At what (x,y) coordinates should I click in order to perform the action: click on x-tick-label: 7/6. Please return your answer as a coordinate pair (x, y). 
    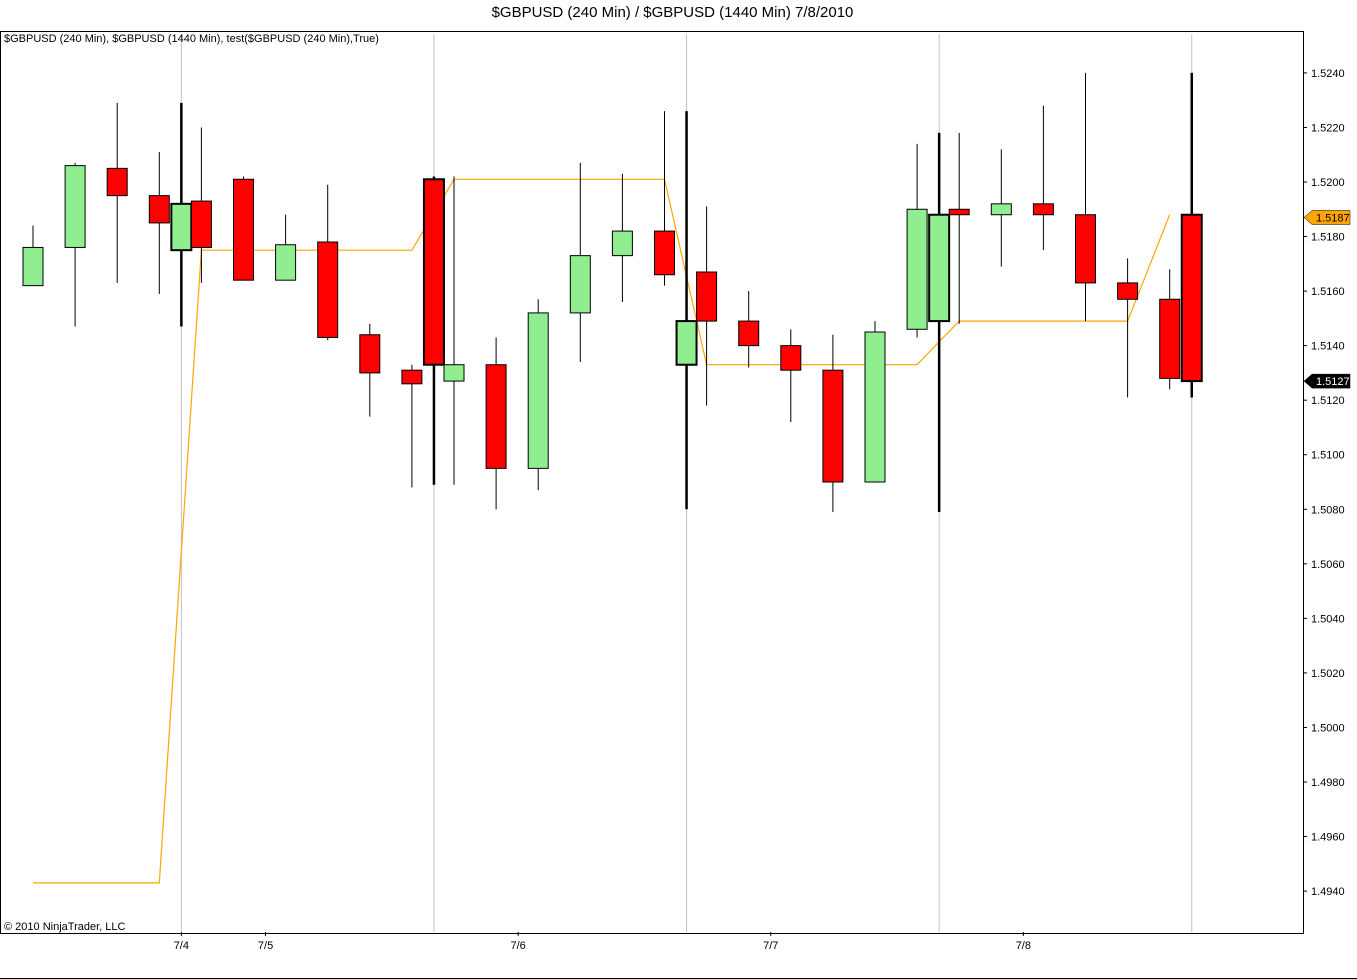
    Looking at the image, I should click on (518, 946).